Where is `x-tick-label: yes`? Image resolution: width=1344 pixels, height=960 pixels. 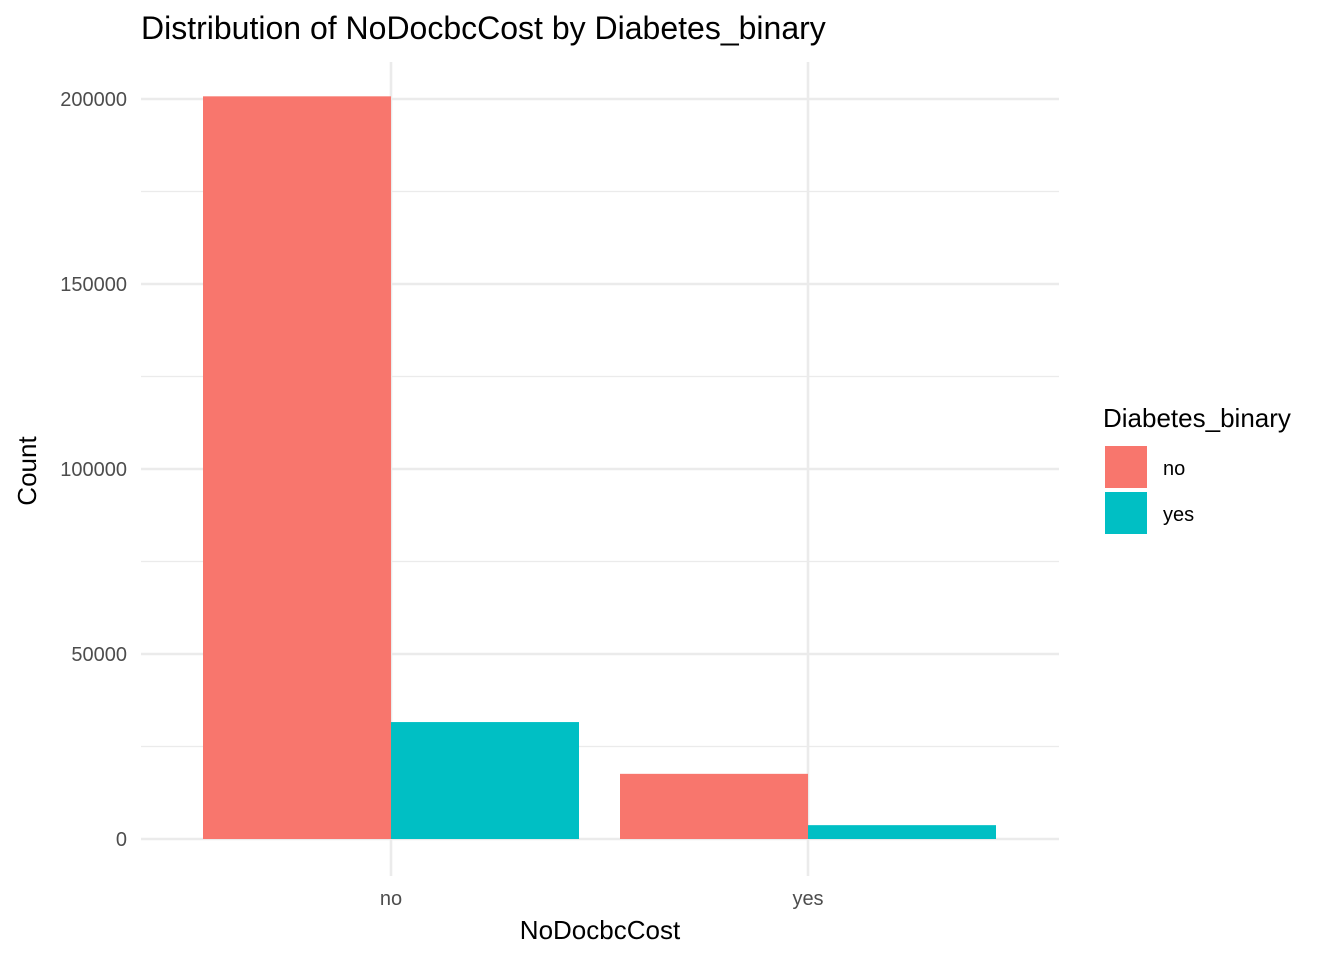 x-tick-label: yes is located at coordinates (807, 899).